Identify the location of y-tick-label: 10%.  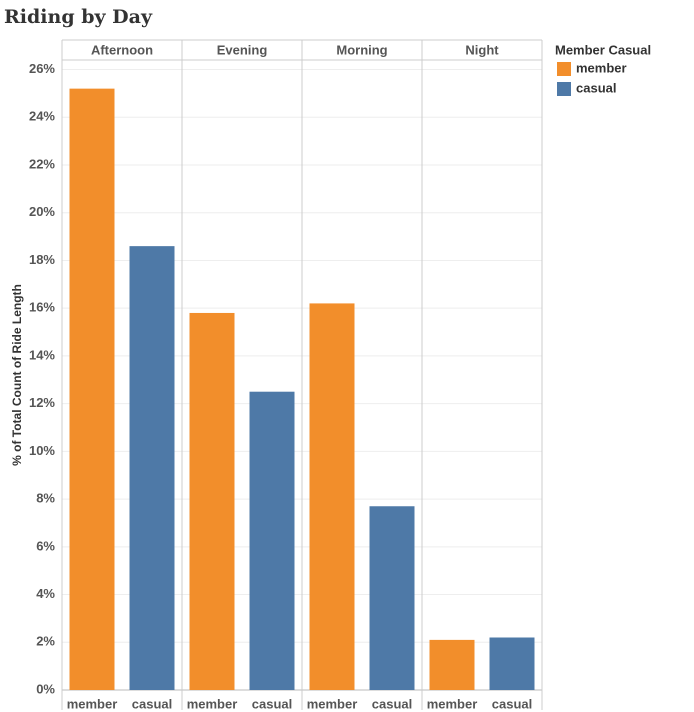
(42, 450).